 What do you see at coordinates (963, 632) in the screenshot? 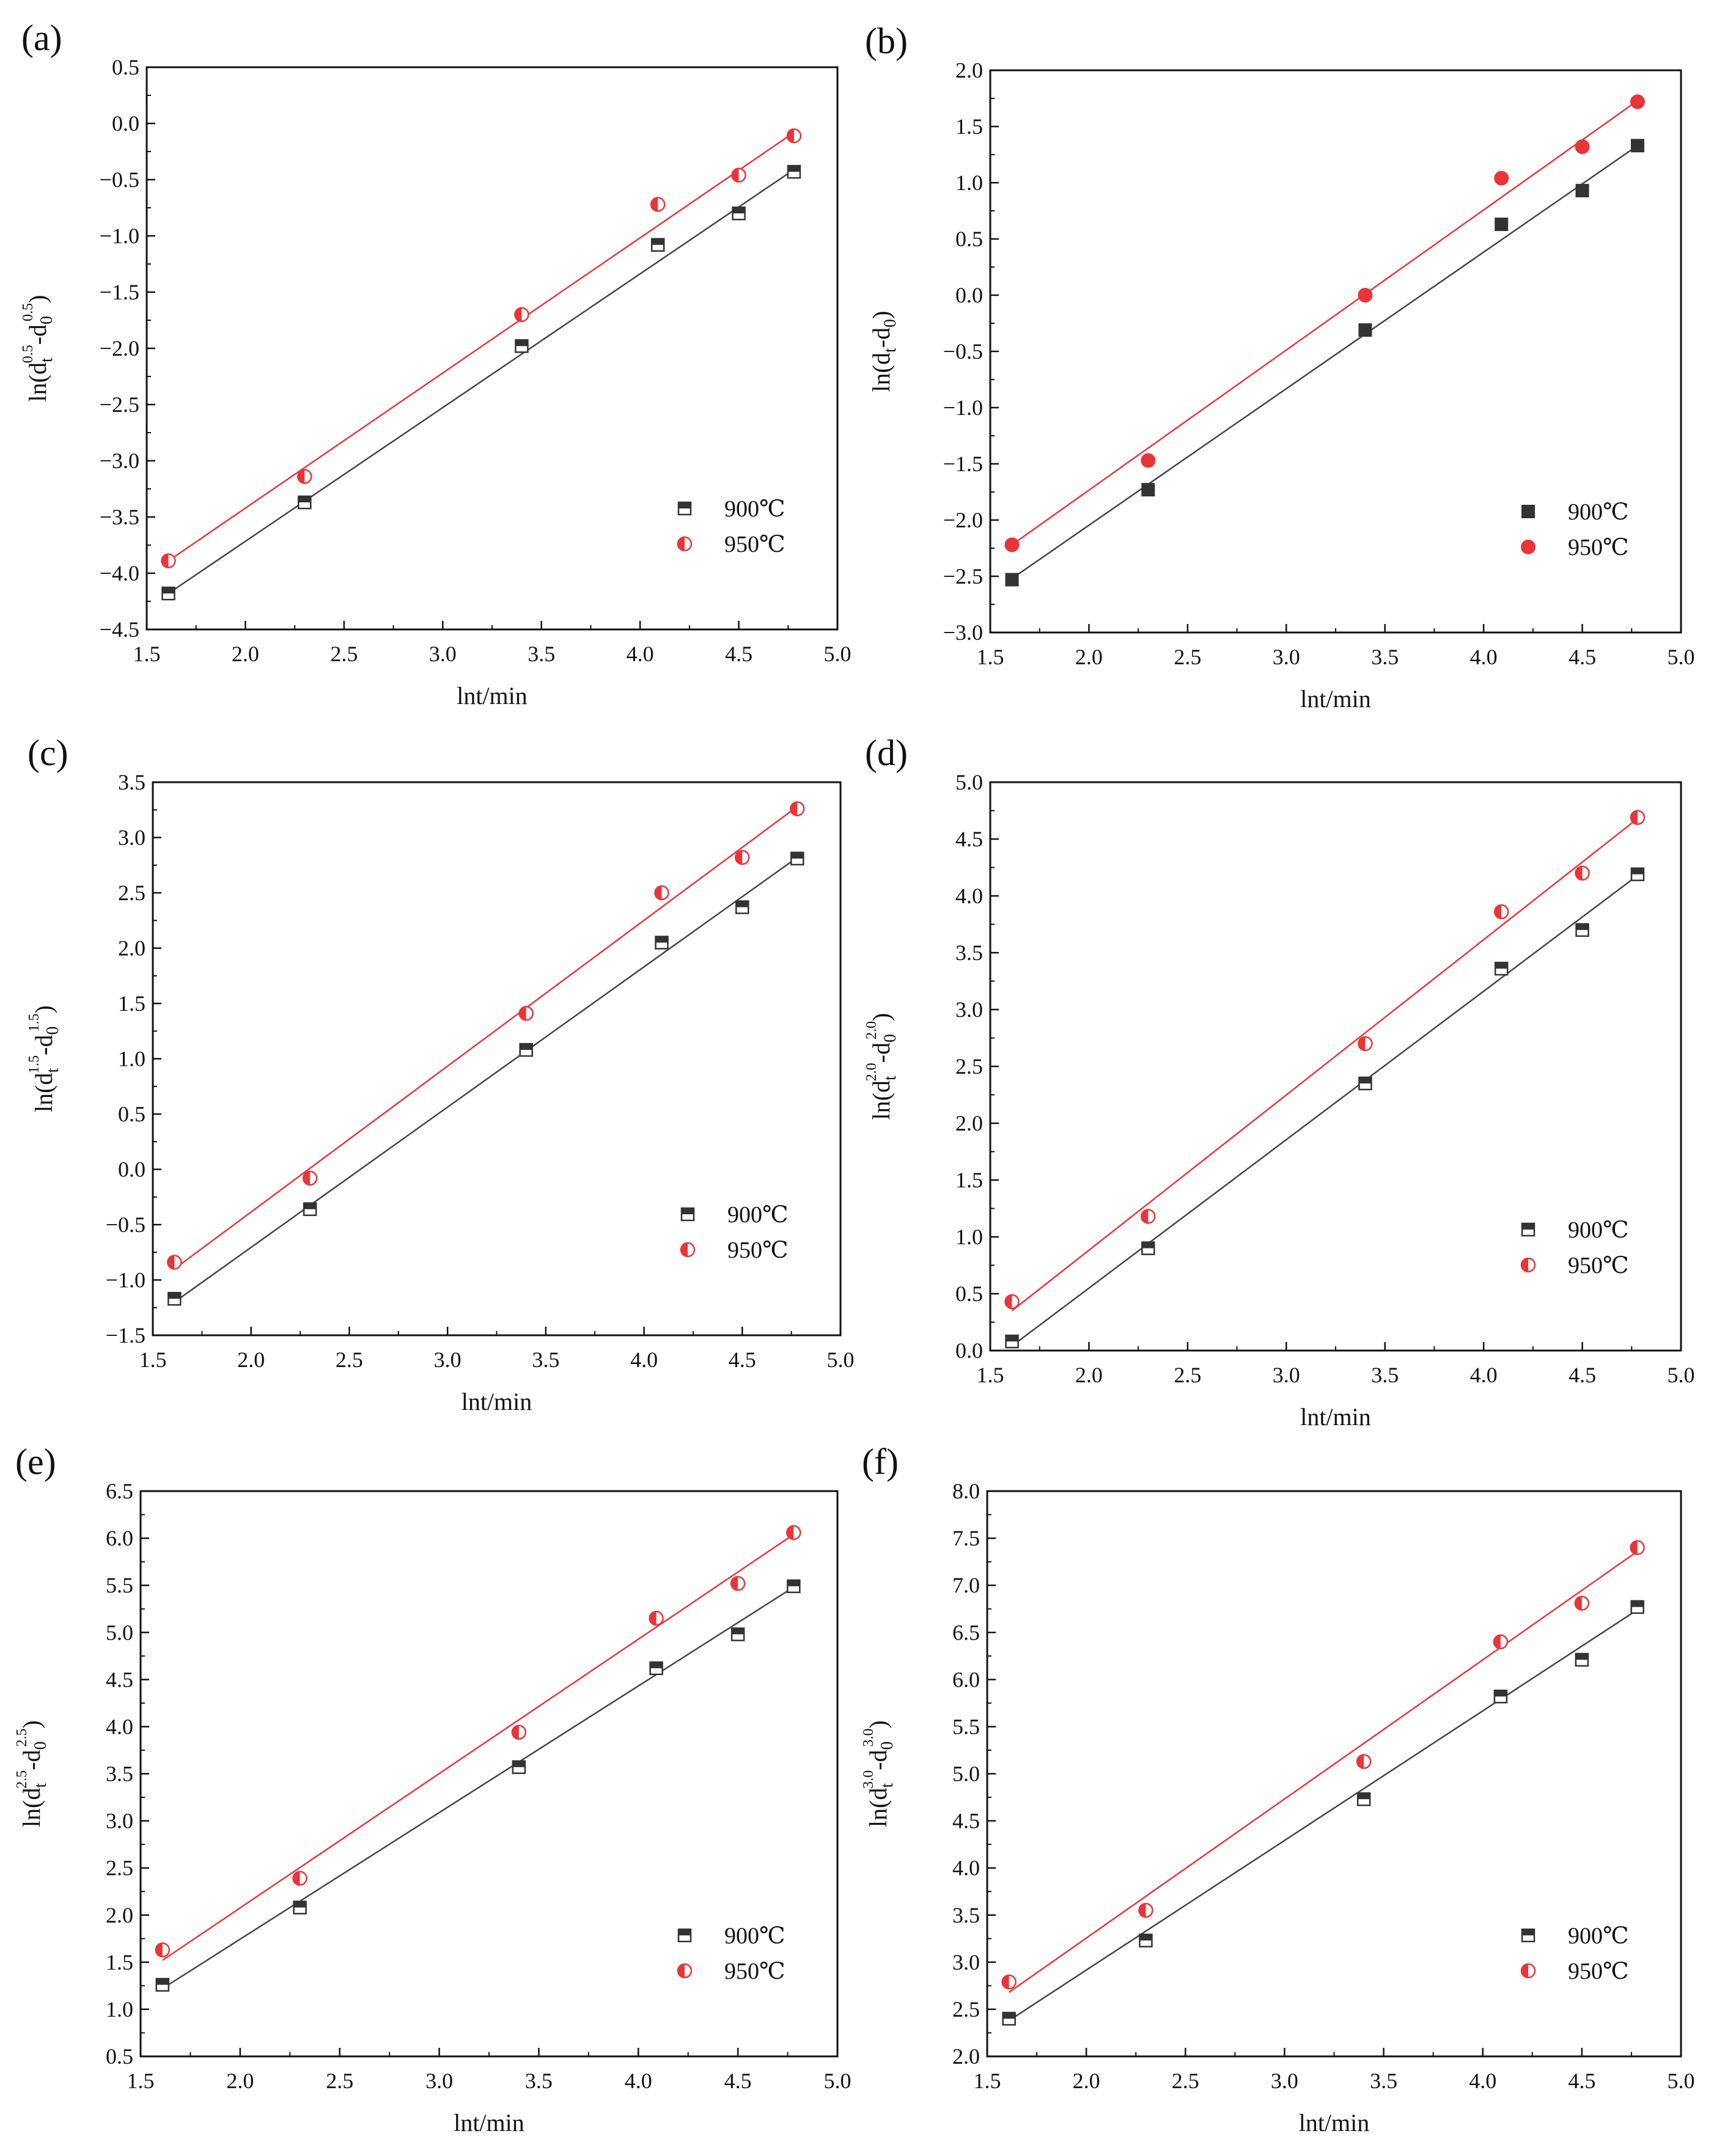
I see `y-tick-label: −3.0` at bounding box center [963, 632].